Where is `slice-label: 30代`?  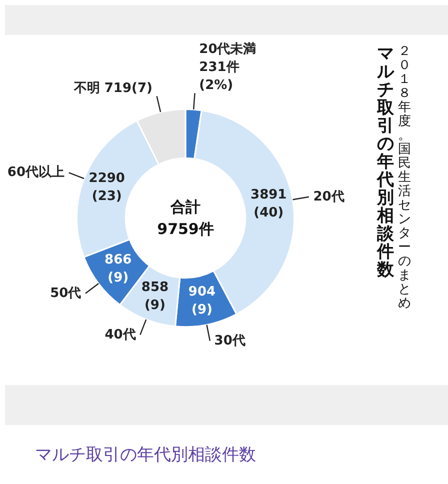 slice-label: 30代 is located at coordinates (230, 340).